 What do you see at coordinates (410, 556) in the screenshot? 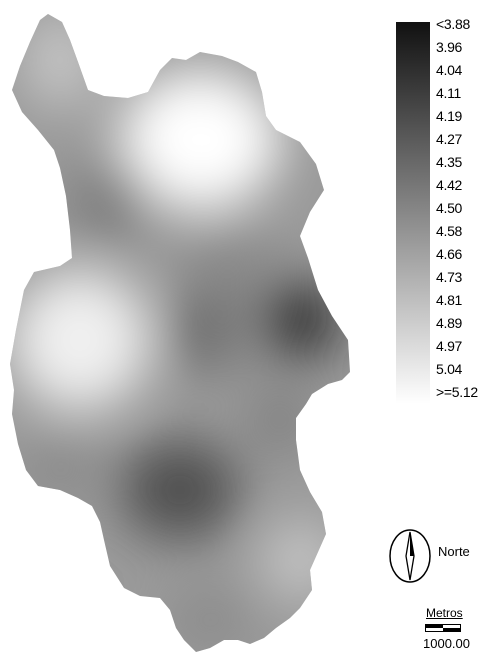
I see `north-arrow-icon` at bounding box center [410, 556].